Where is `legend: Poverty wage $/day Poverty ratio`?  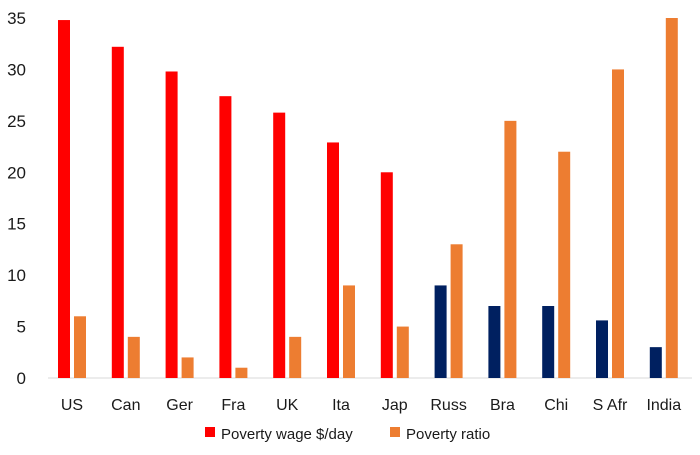 legend: Poverty wage $/day Poverty ratio is located at coordinates (347, 434).